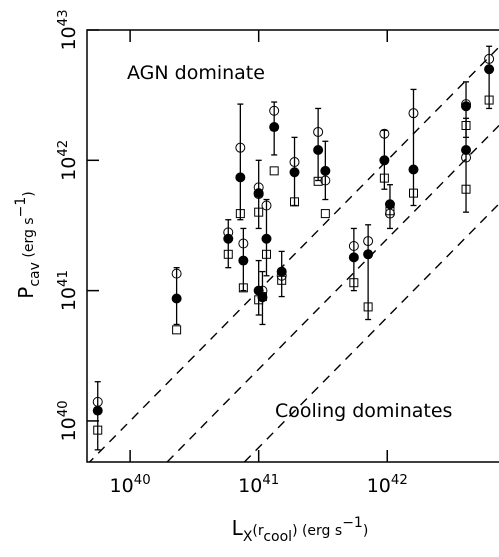 The width and height of the screenshot is (499, 557). What do you see at coordinates (68, 29) in the screenshot?
I see `y-tick-label: 1043​` at bounding box center [68, 29].